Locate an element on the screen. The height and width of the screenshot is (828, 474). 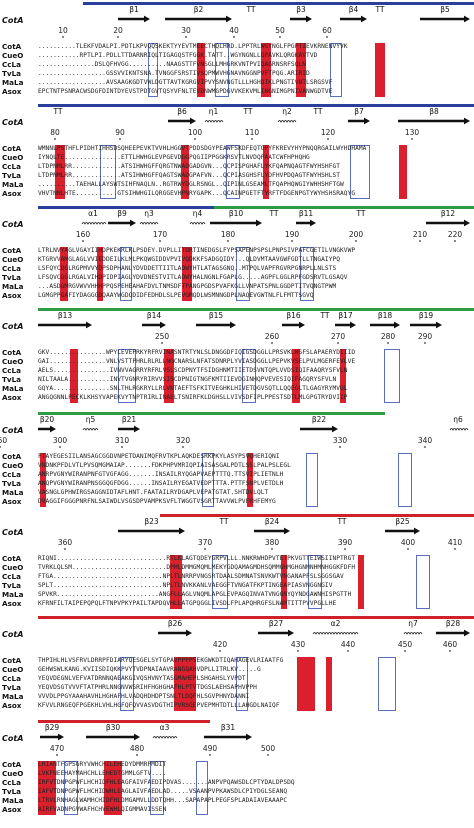
position-number: 460 is located at coordinates (450, 644).